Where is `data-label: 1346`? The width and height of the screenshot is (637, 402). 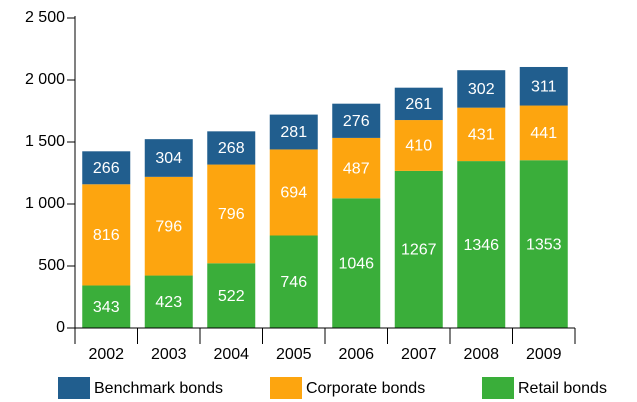
data-label: 1346 is located at coordinates (481, 245).